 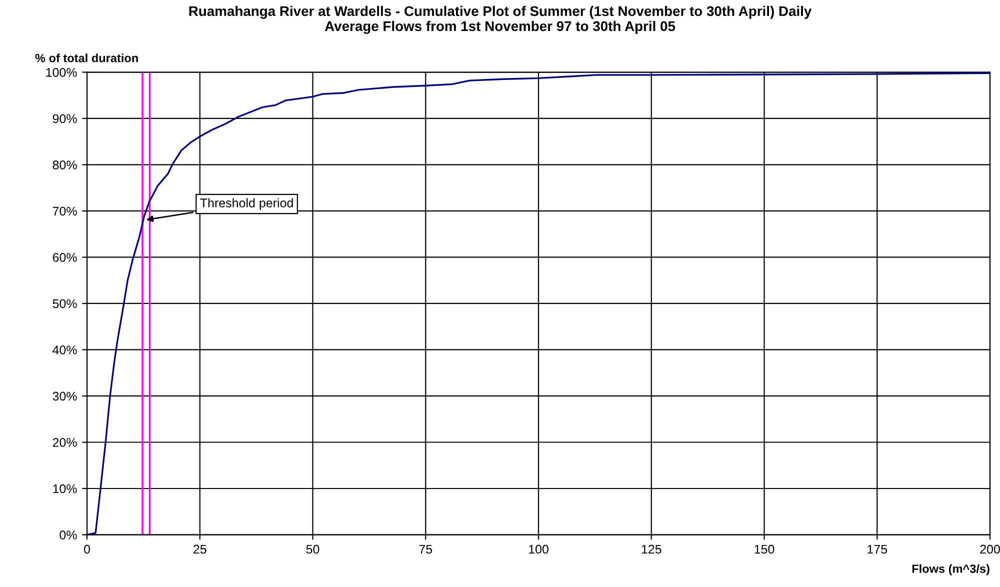 I want to click on y-tick-label: 20%, so click(x=64, y=442).